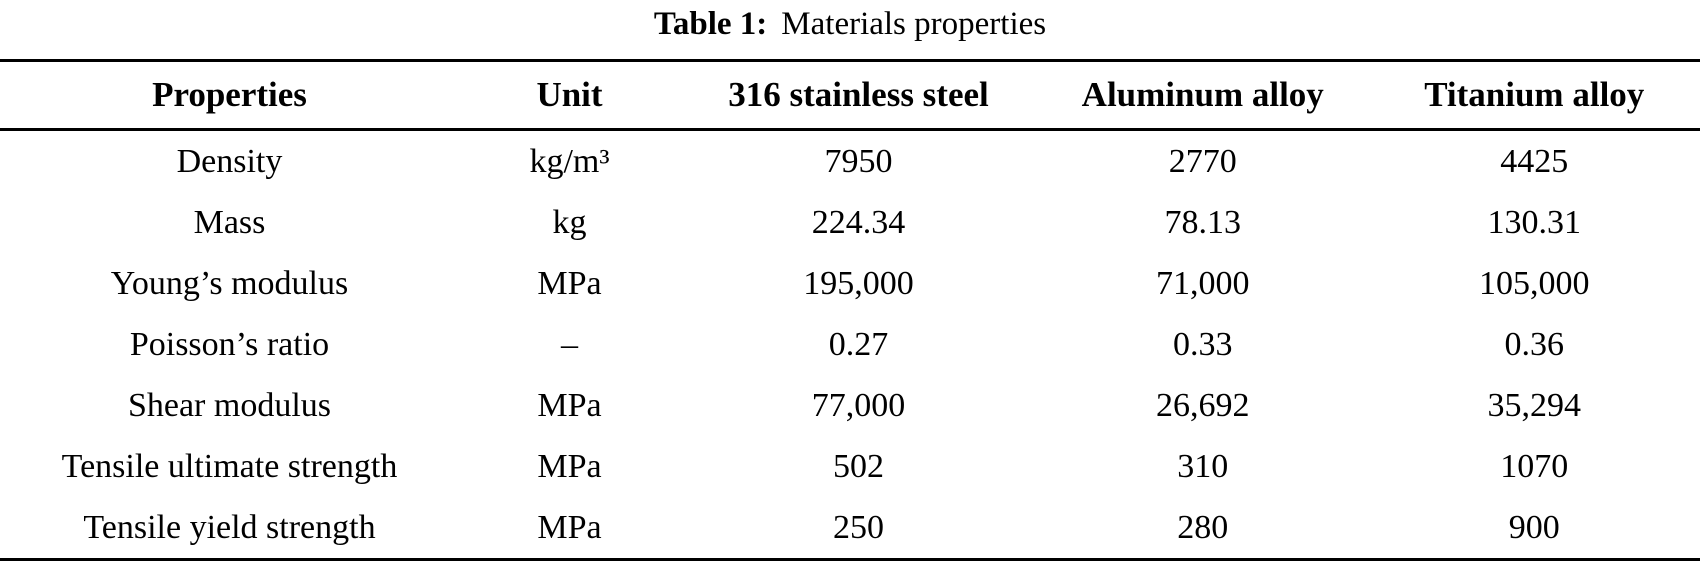 Image resolution: width=1700 pixels, height=573 pixels. I want to click on table-cell: 195,000, so click(858, 283).